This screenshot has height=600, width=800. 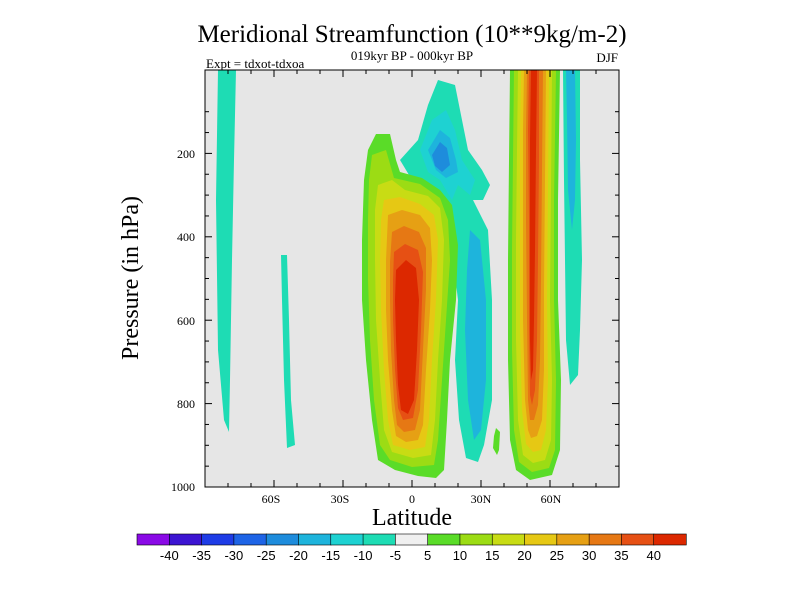 What do you see at coordinates (131, 278) in the screenshot?
I see `y-axis-title: Pressure (in hPa)` at bounding box center [131, 278].